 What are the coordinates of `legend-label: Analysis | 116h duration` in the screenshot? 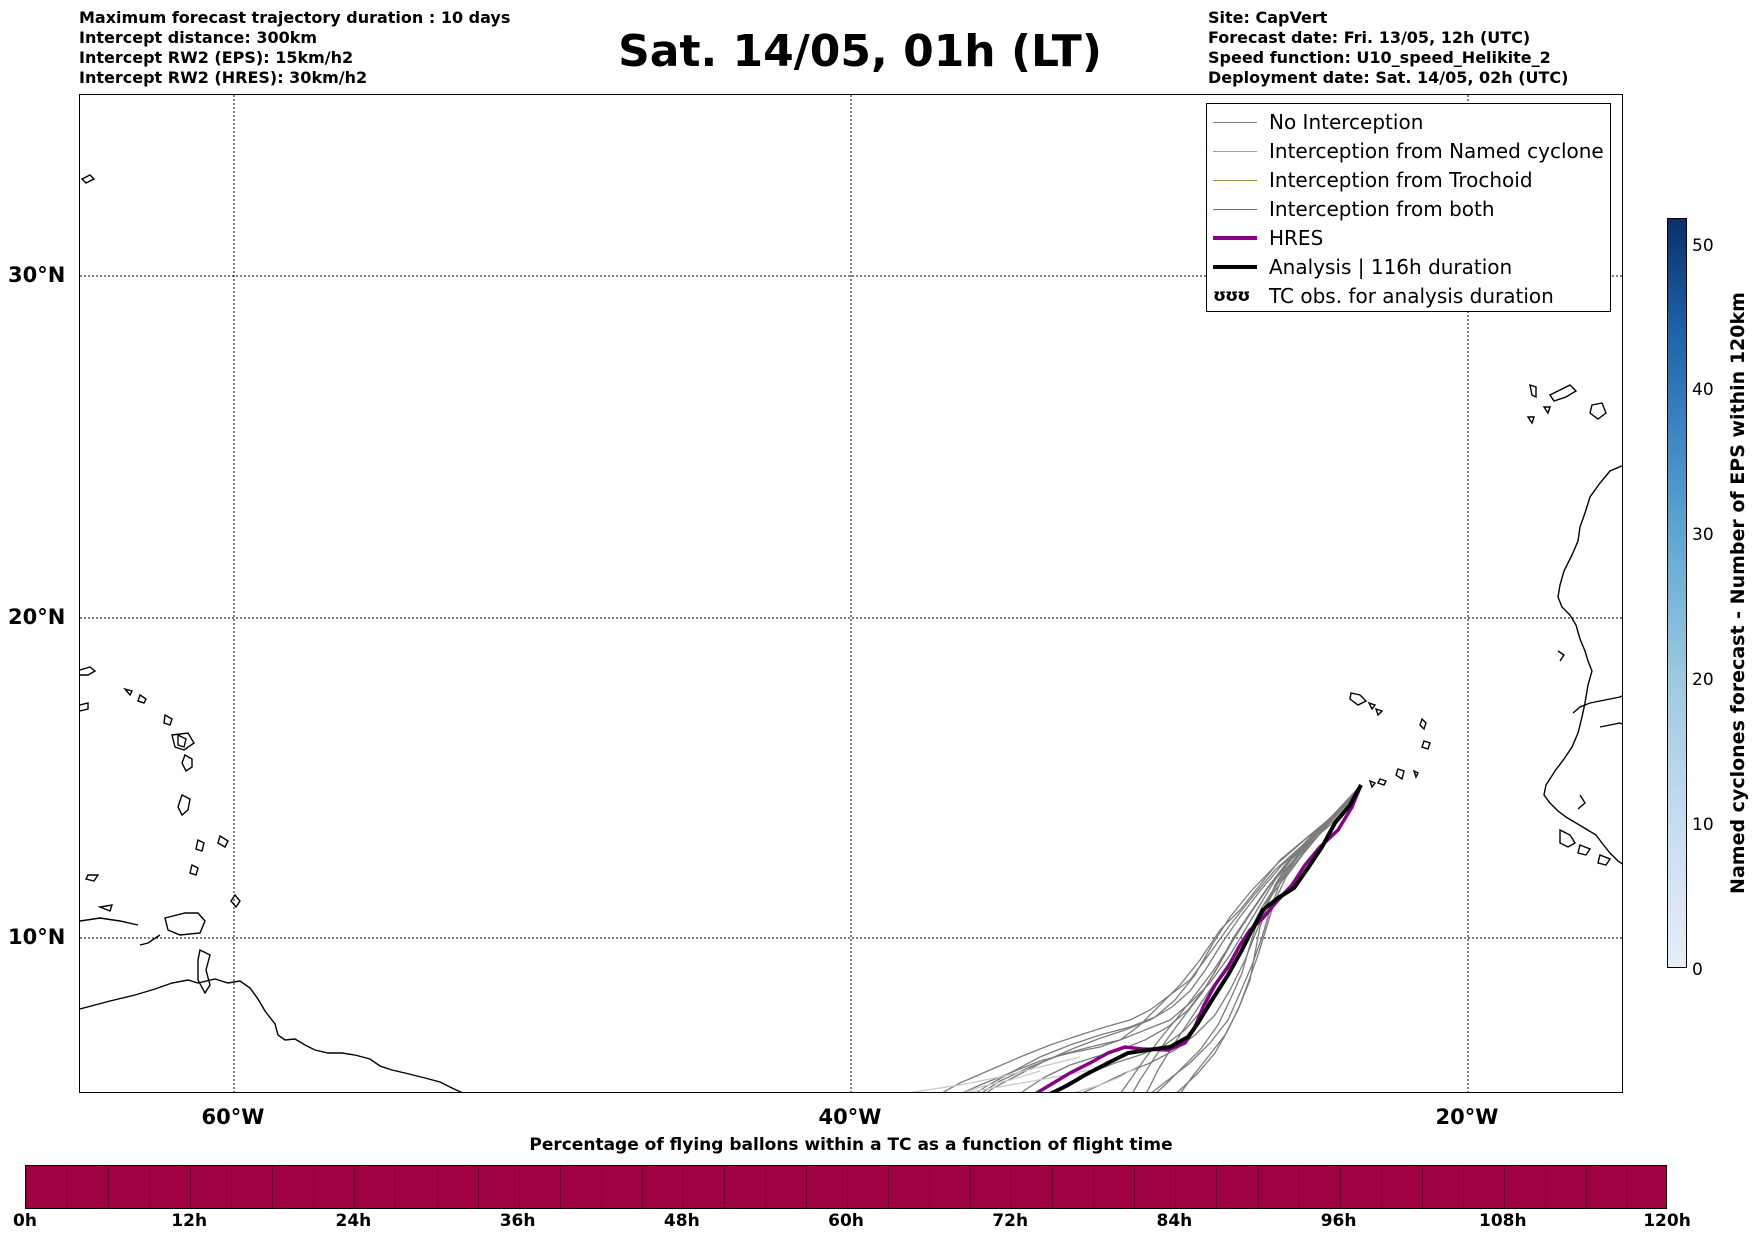 It's located at (1391, 267).